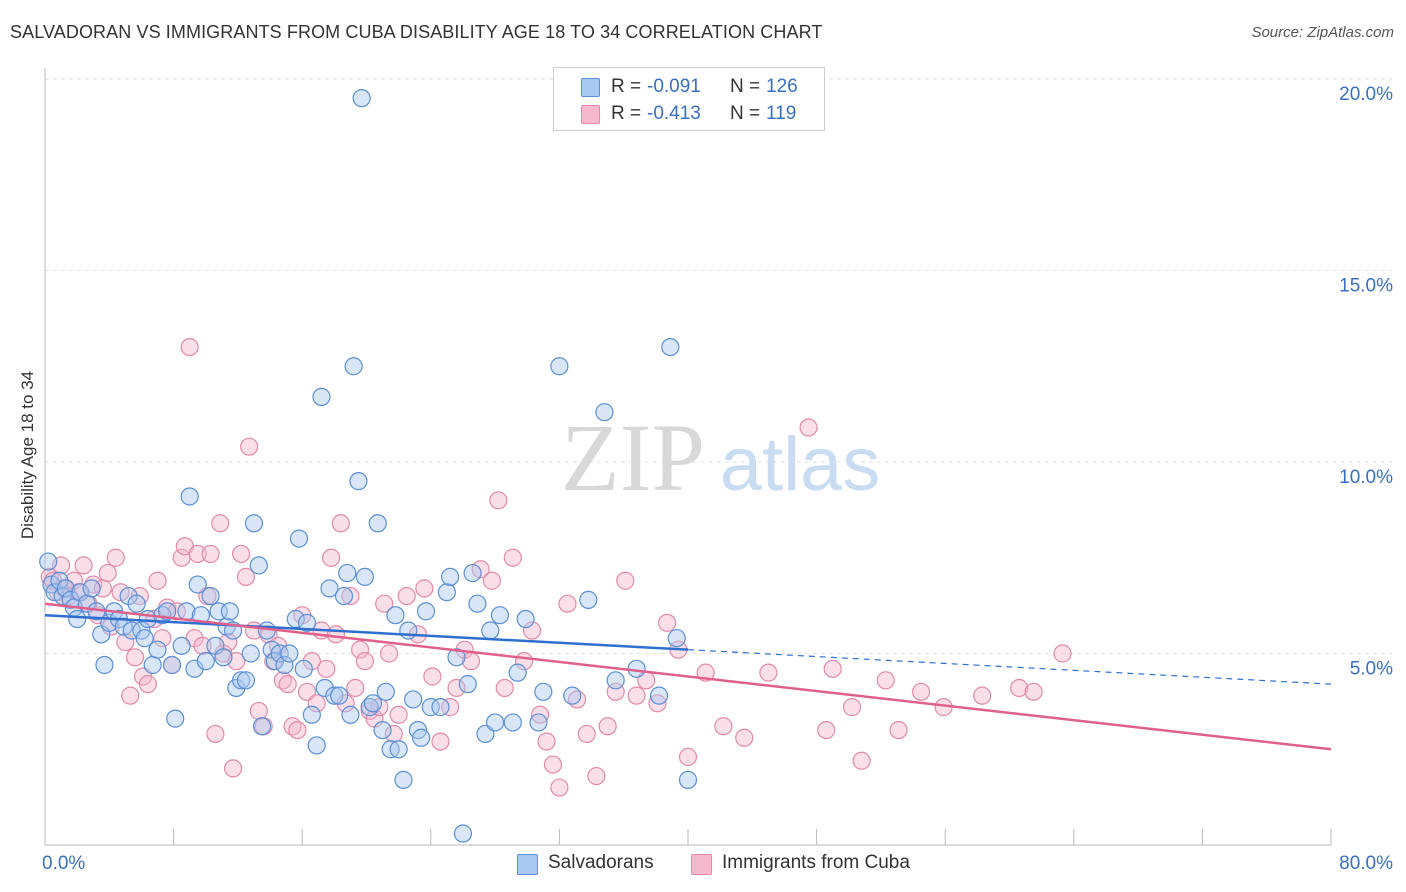  What do you see at coordinates (800, 464) in the screenshot?
I see `watermark-atlas: atlas` at bounding box center [800, 464].